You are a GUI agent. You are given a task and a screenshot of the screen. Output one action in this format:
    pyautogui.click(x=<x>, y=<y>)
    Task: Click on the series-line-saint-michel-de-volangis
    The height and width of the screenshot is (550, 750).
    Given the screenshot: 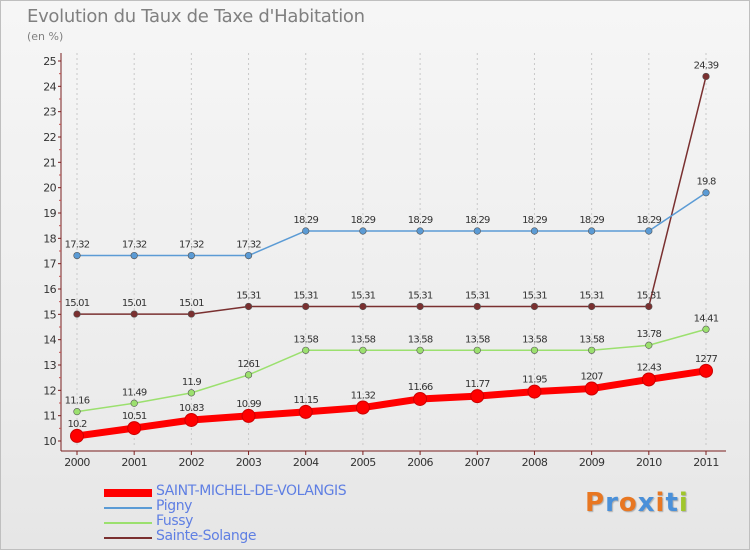 What is the action you would take?
    pyautogui.click(x=391, y=403)
    